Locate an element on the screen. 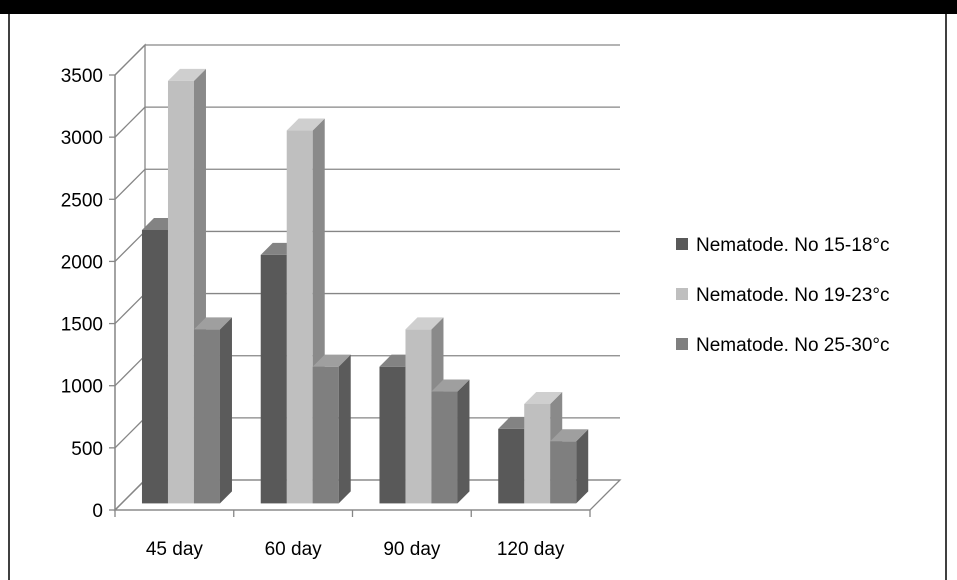 The width and height of the screenshot is (957, 580). y-tick-label: 2000 is located at coordinates (82, 262).